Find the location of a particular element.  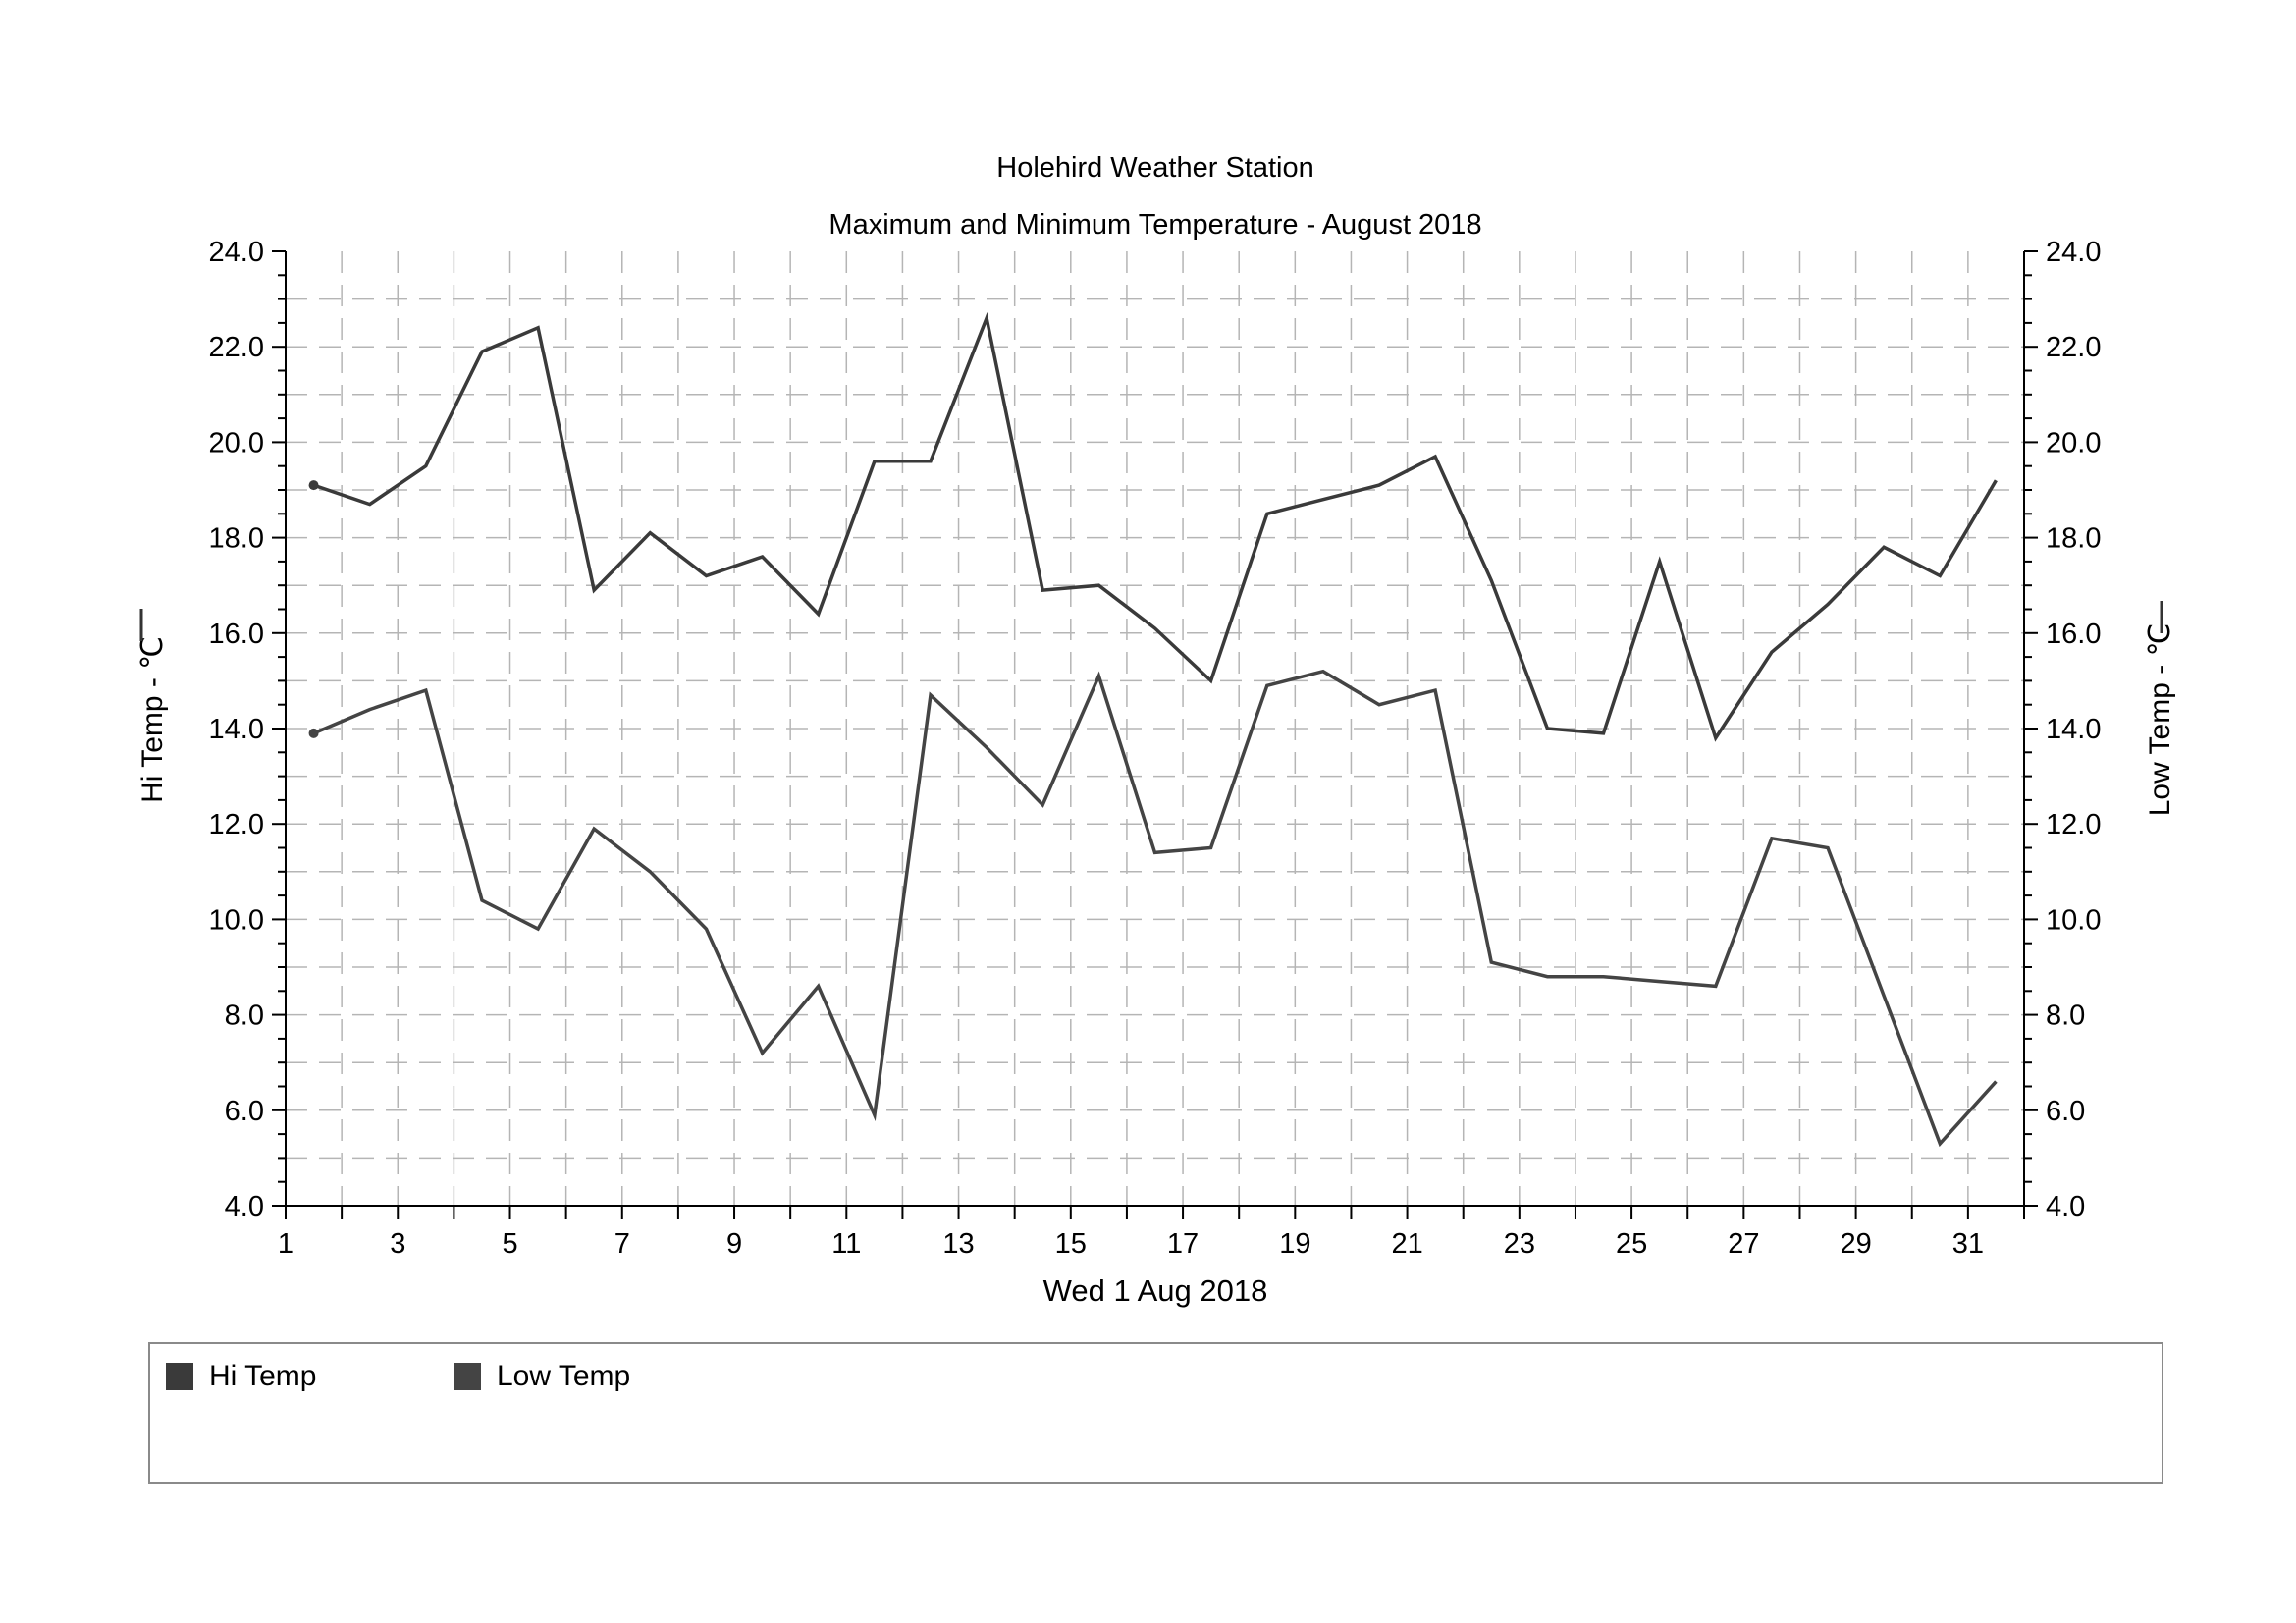

x-tick-label: 13 is located at coordinates (958, 1244).